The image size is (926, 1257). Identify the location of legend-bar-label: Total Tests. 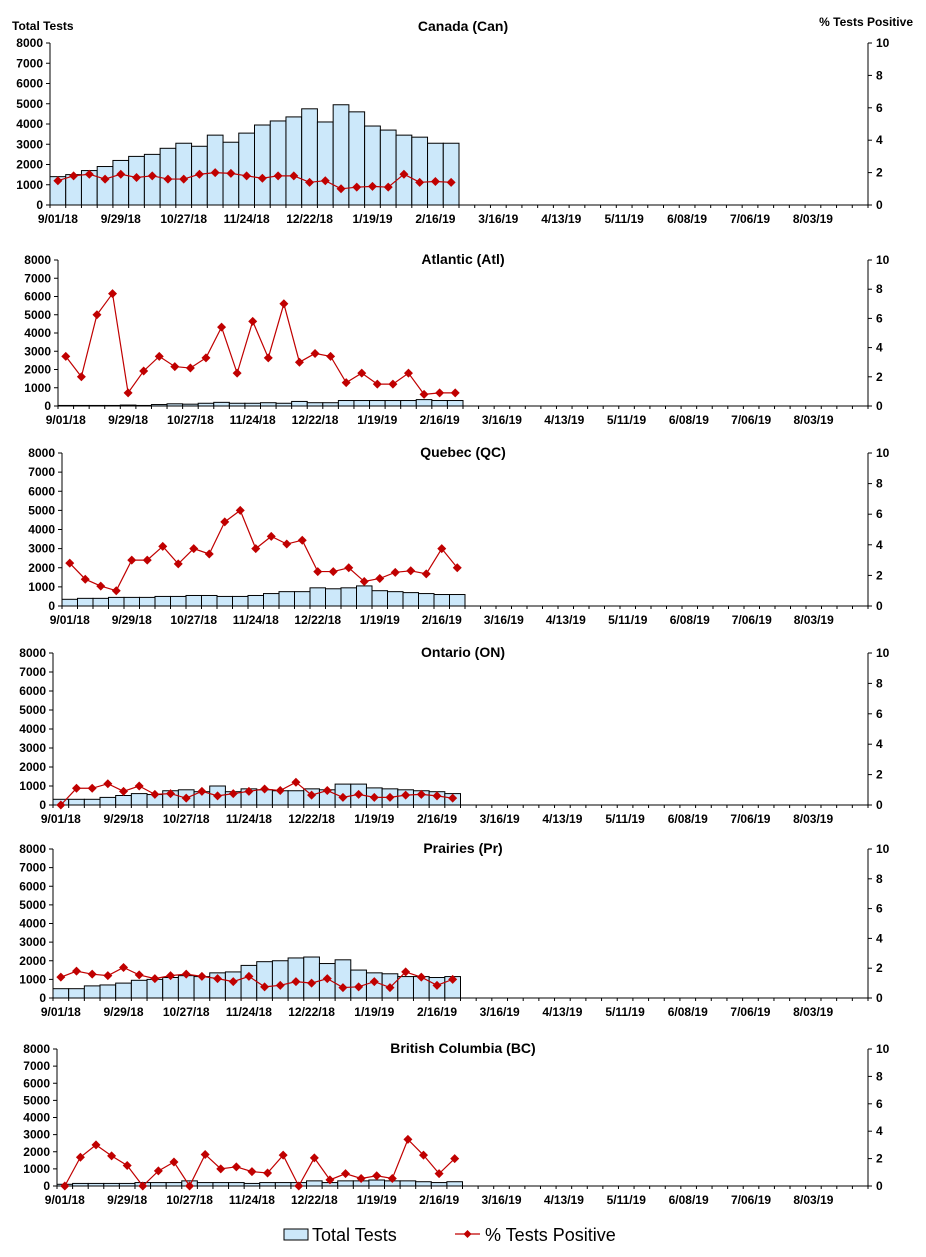
(354, 1235).